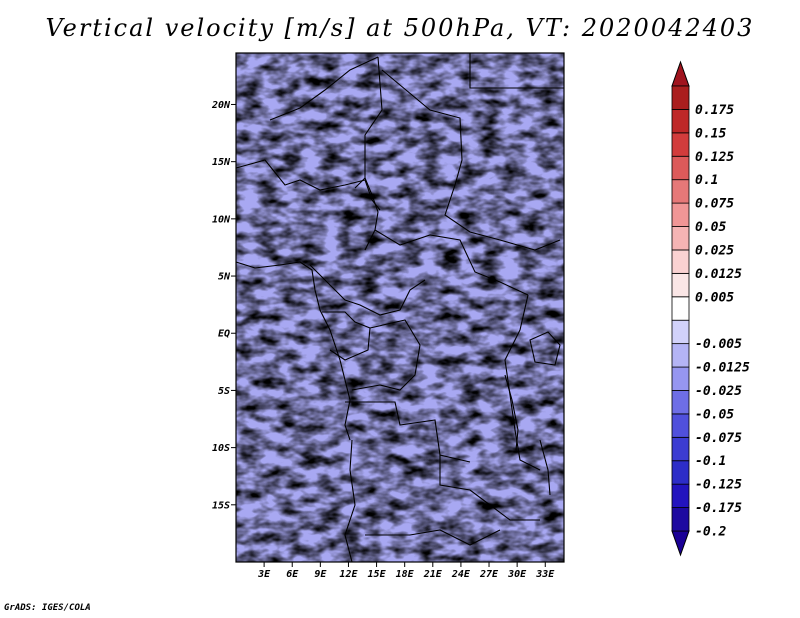 The height and width of the screenshot is (618, 800). Describe the element at coordinates (489, 574) in the screenshot. I see `x-tick-label: 27E` at that location.